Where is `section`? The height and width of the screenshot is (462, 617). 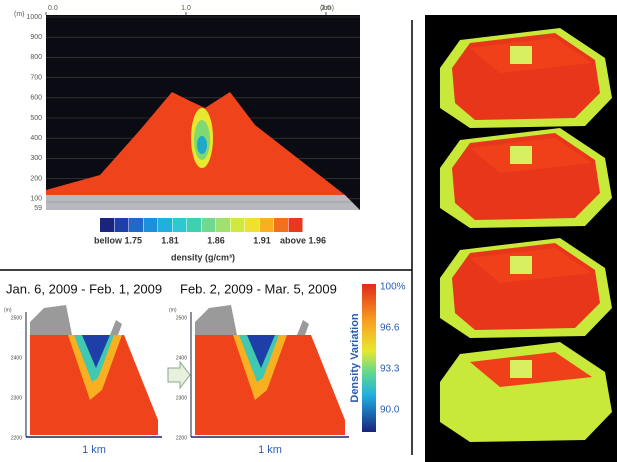
section is located at coordinates (270, 385).